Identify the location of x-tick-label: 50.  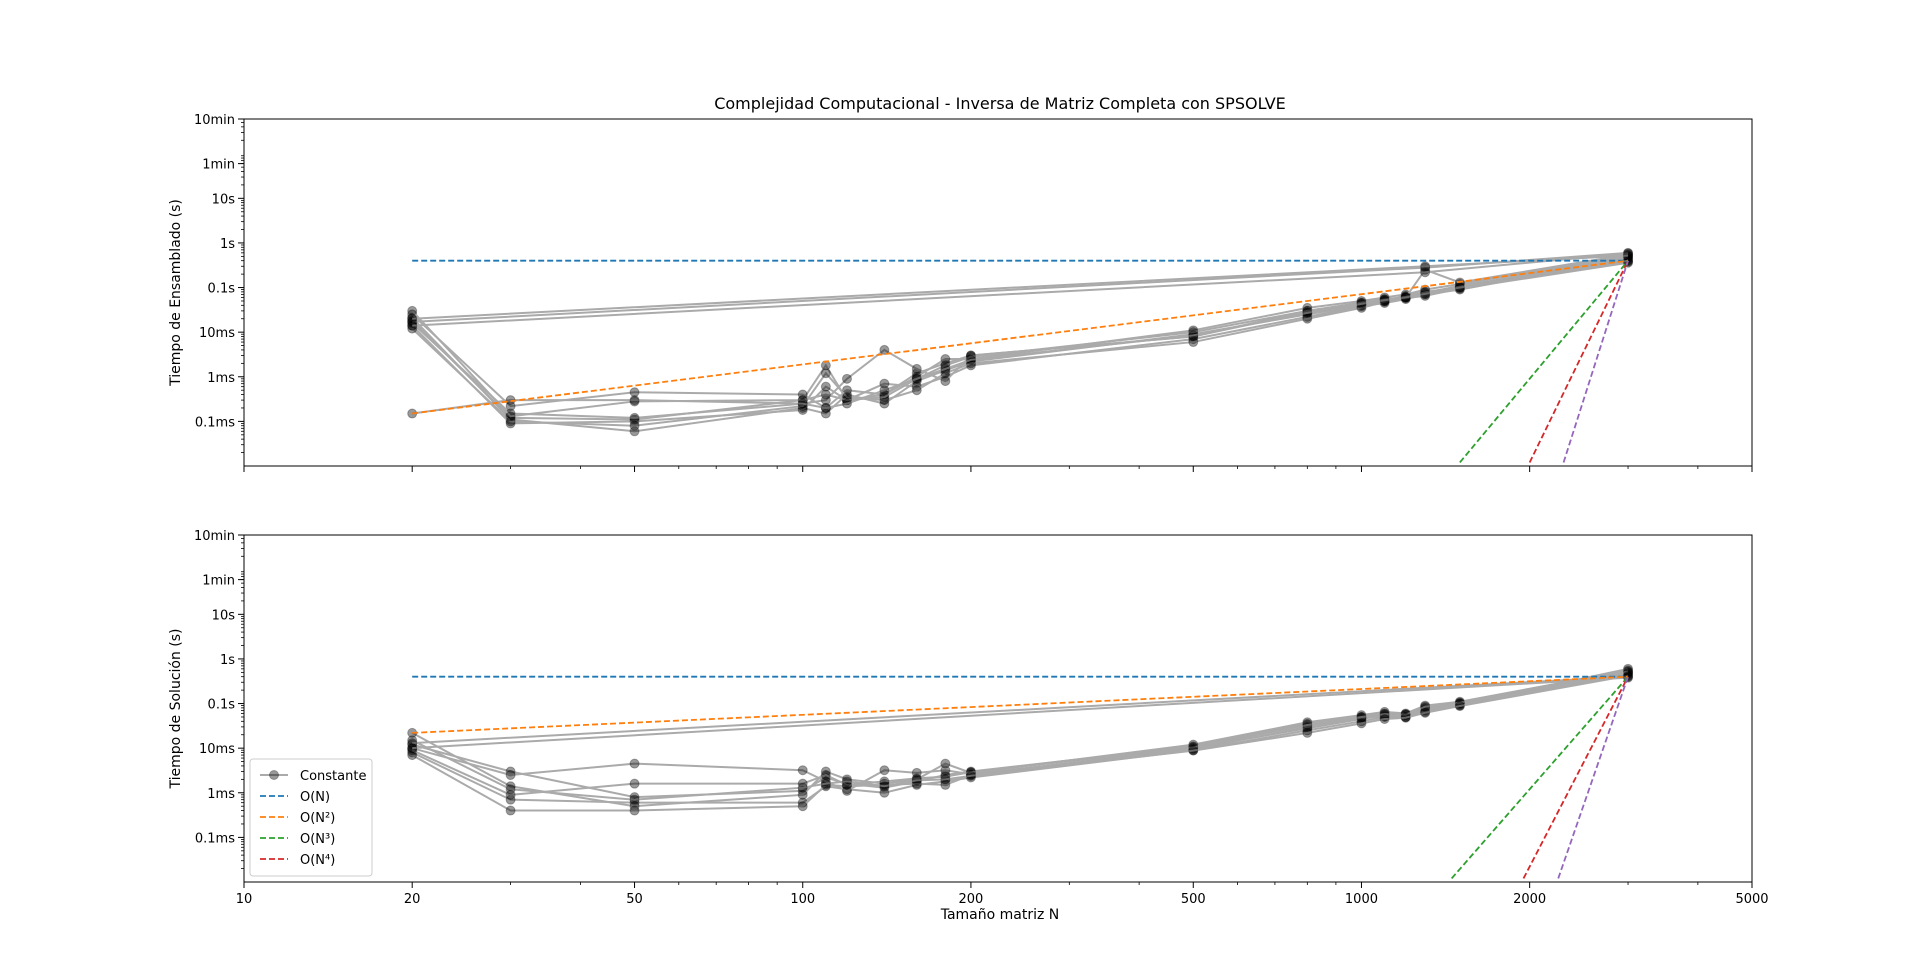
(634, 899).